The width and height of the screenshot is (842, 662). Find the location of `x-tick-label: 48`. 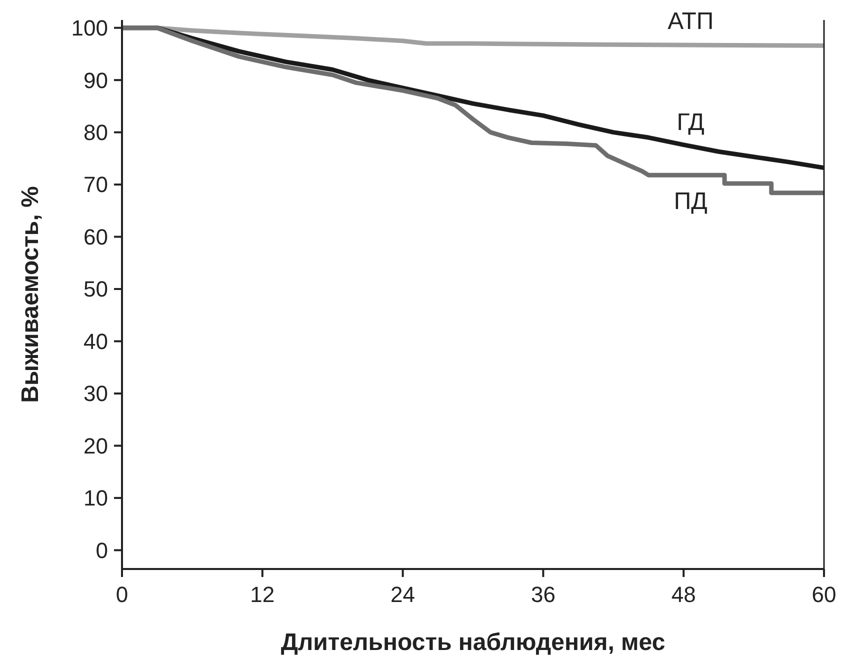

x-tick-label: 48 is located at coordinates (683, 594).